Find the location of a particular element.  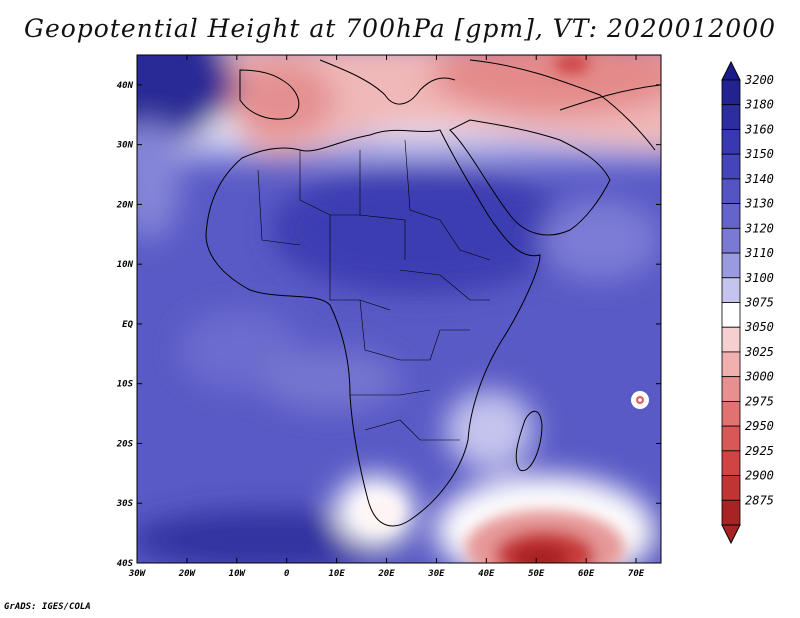

colorbar-label: 3100 is located at coordinates (759, 278).